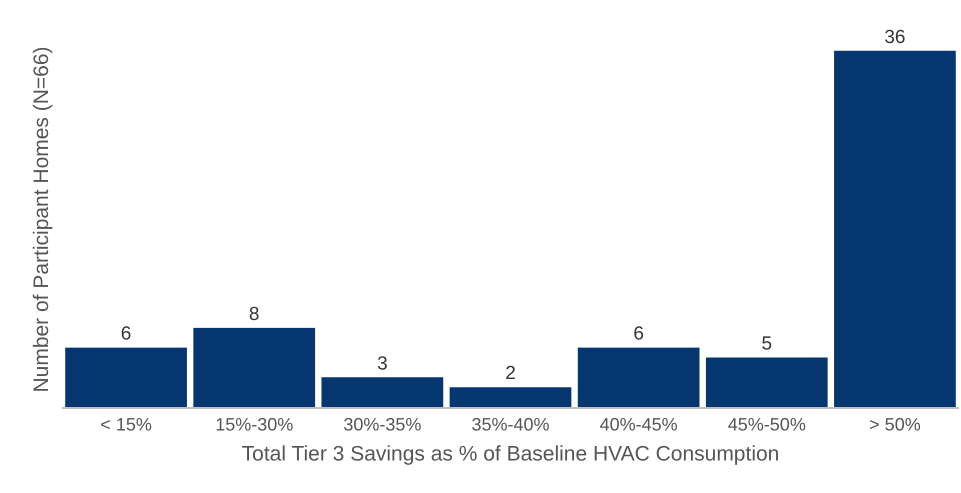  Describe the element at coordinates (382, 424) in the screenshot. I see `x-tick-label: 30%-35%` at that location.